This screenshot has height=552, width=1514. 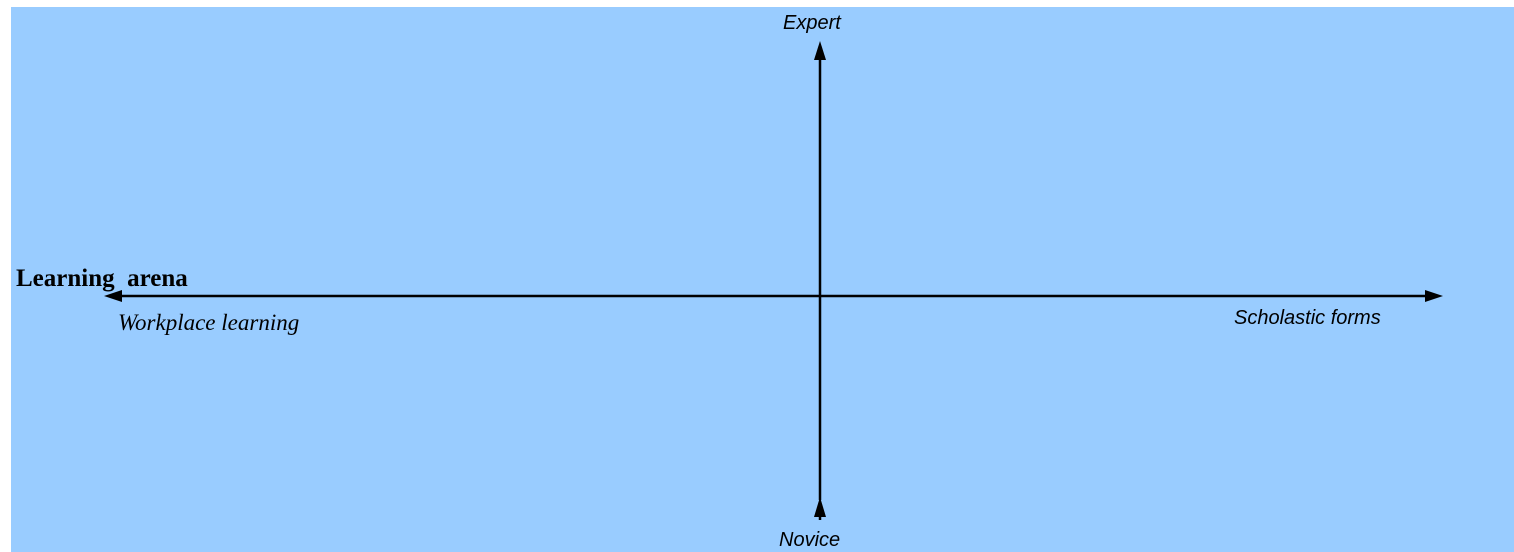 What do you see at coordinates (810, 540) in the screenshot?
I see `novice-label: Novice` at bounding box center [810, 540].